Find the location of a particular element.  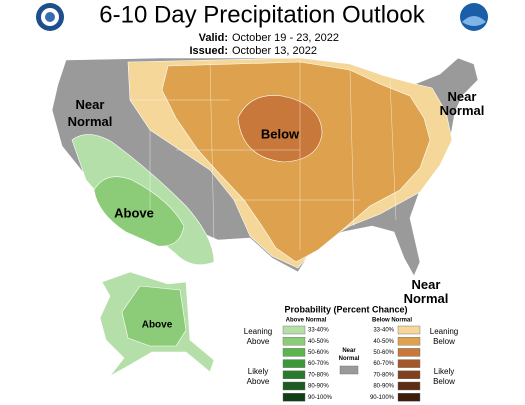

doc-logo is located at coordinates (50, 17).